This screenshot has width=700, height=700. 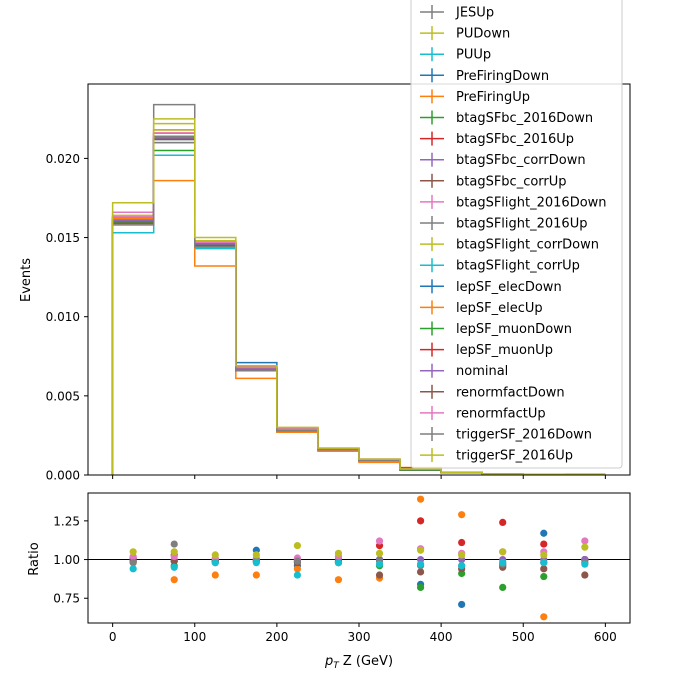 What do you see at coordinates (605, 637) in the screenshot?
I see `ratio-x-tick-label: 600` at bounding box center [605, 637].